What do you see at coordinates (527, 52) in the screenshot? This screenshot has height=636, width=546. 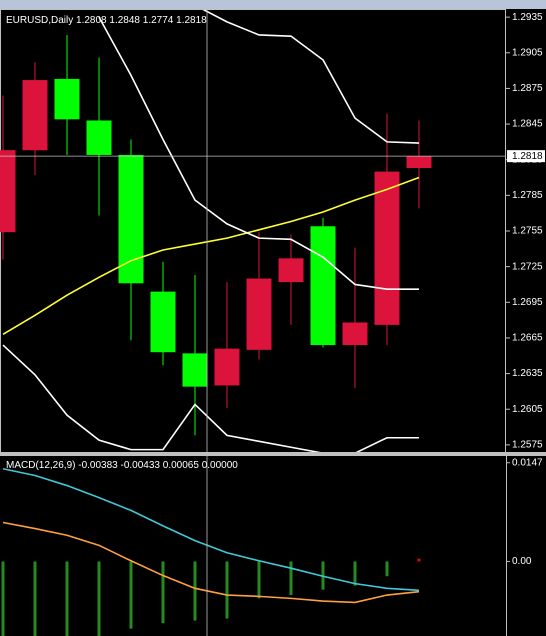 I see `y-tick-label: 1.2905` at bounding box center [527, 52].